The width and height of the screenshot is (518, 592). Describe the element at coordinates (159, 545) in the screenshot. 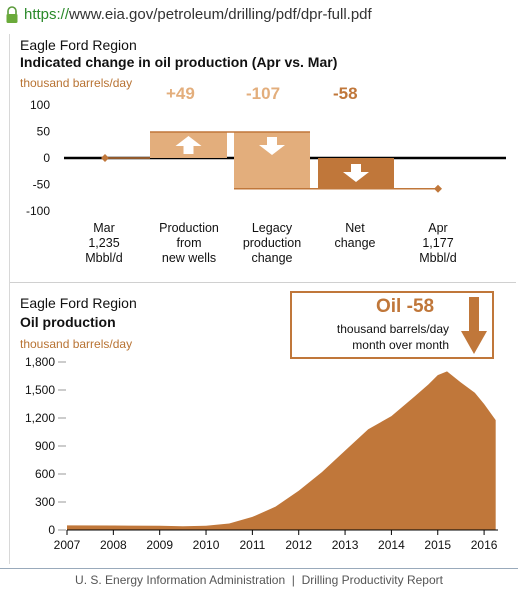

I see `x-tick-label: 2009` at that location.